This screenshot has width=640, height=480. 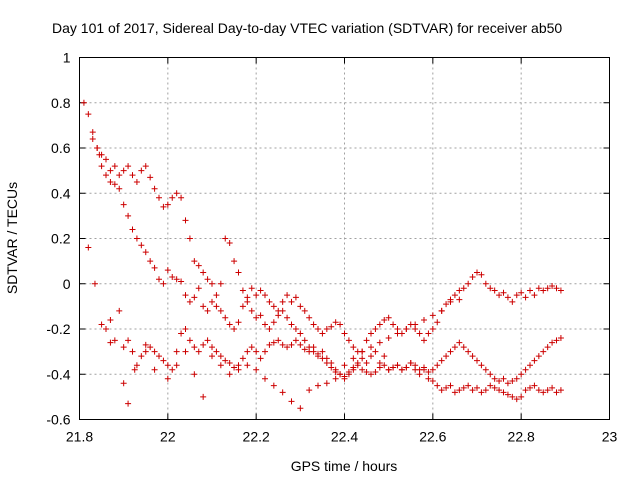 I want to click on x-tick-label: 22.6, so click(x=432, y=437).